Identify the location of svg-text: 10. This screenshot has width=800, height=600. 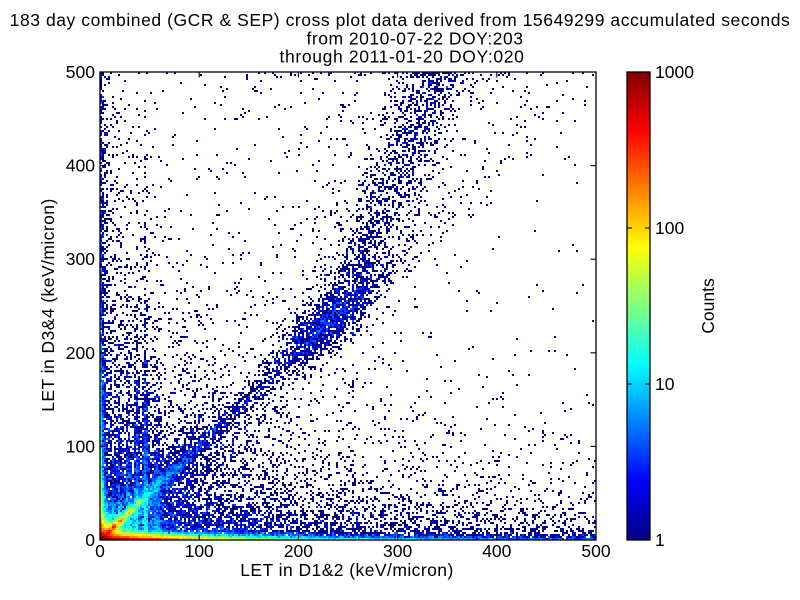
(665, 384).